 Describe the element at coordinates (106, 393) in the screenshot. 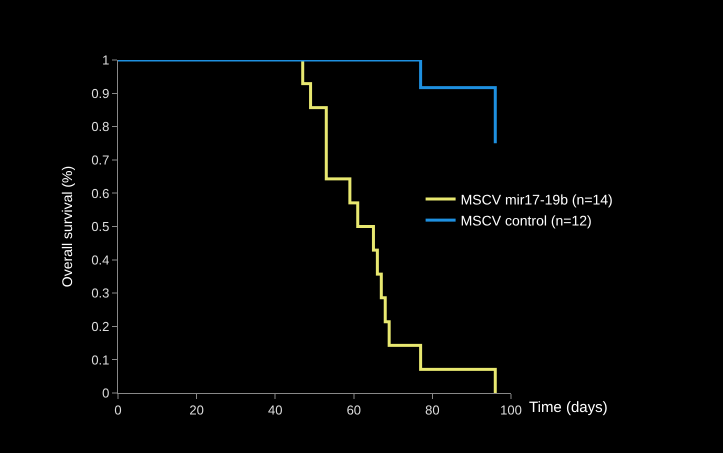

I see `y-tick-label: 0` at that location.